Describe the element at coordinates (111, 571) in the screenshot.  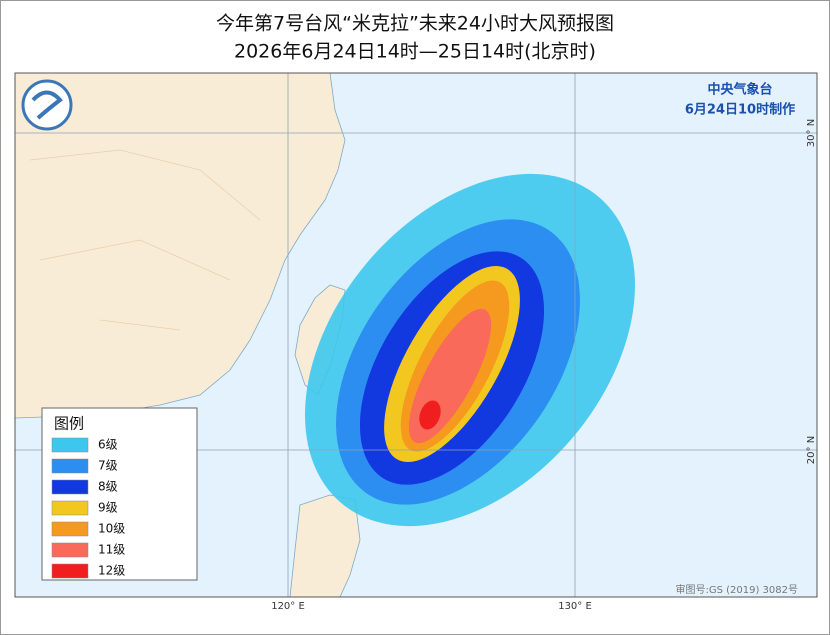
I see `legend-label: 12级` at that location.